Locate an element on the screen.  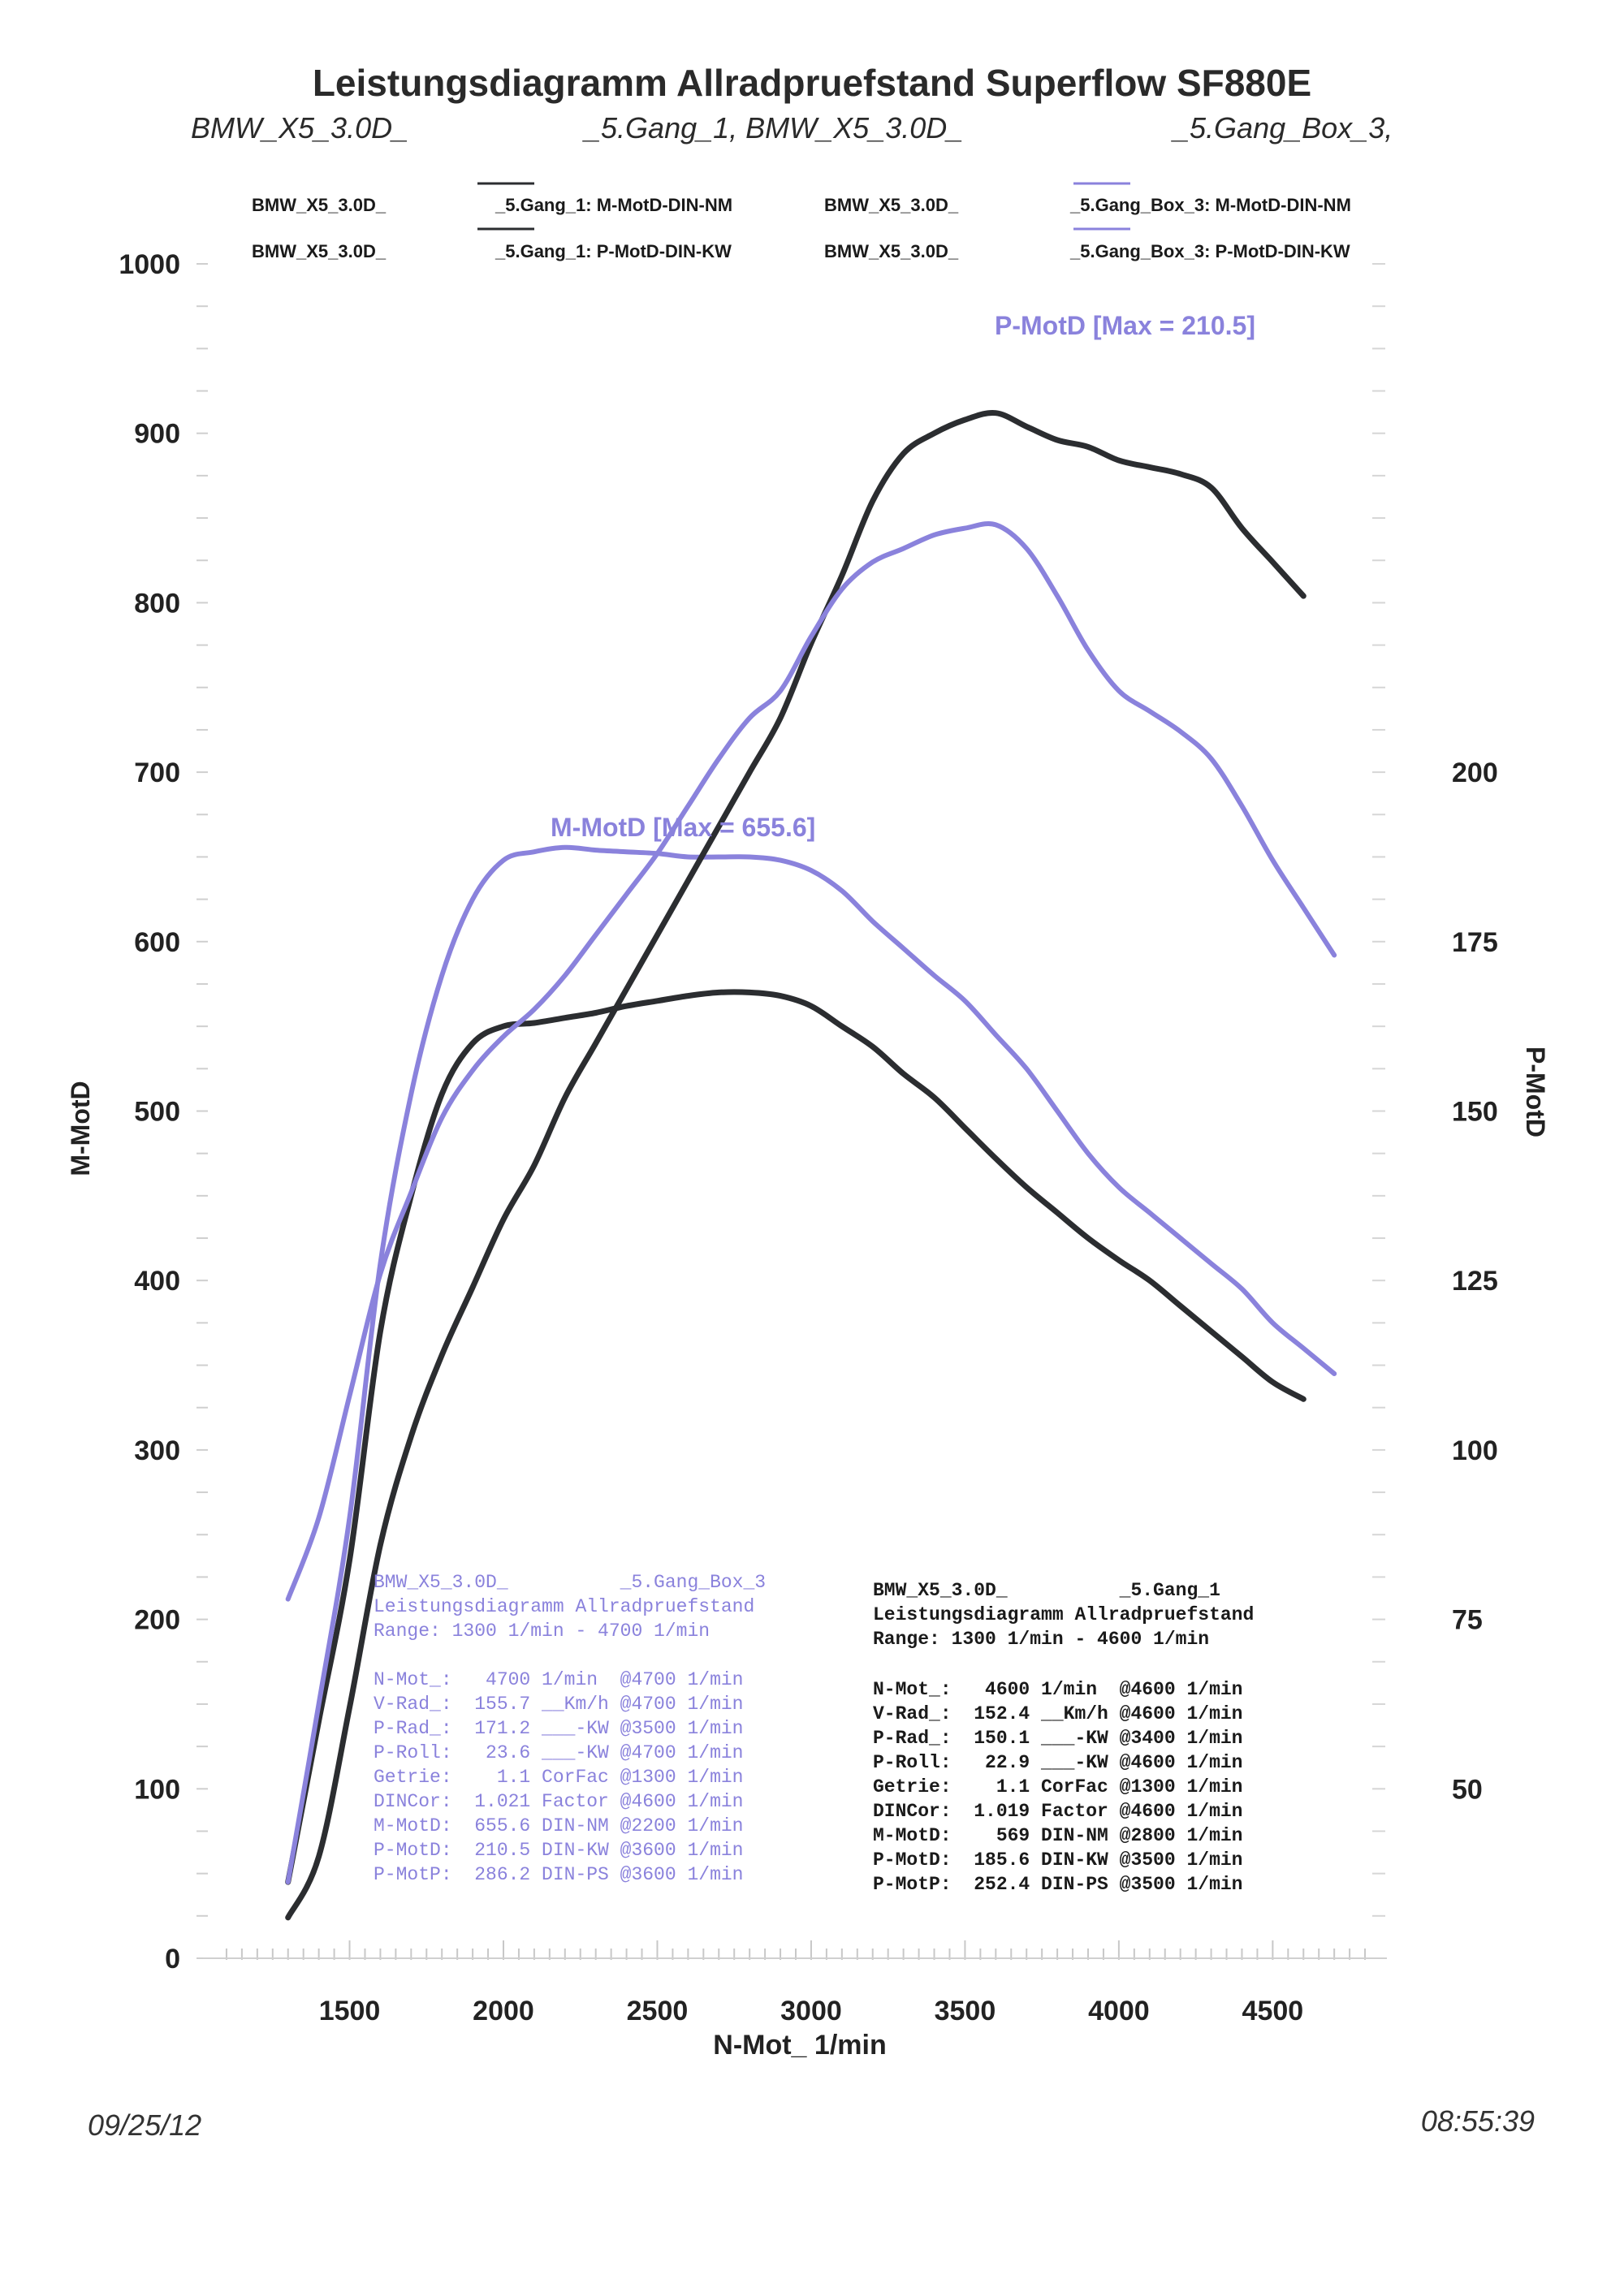
right-tick-label: 175 is located at coordinates (1475, 942).